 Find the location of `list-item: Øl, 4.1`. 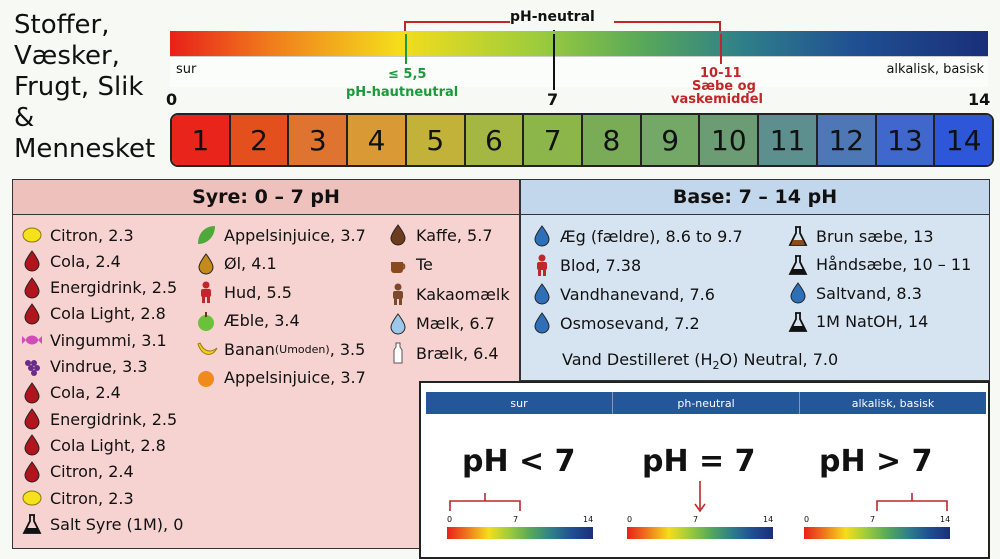

list-item: Øl, 4.1 is located at coordinates (236, 264).